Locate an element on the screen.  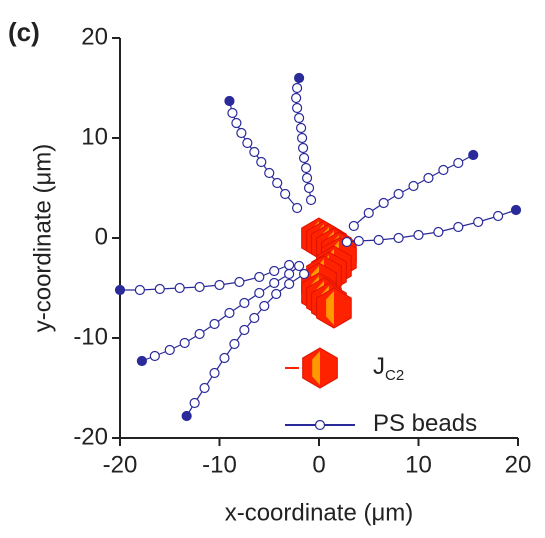
legend-label: PS beads is located at coordinates (425, 423).